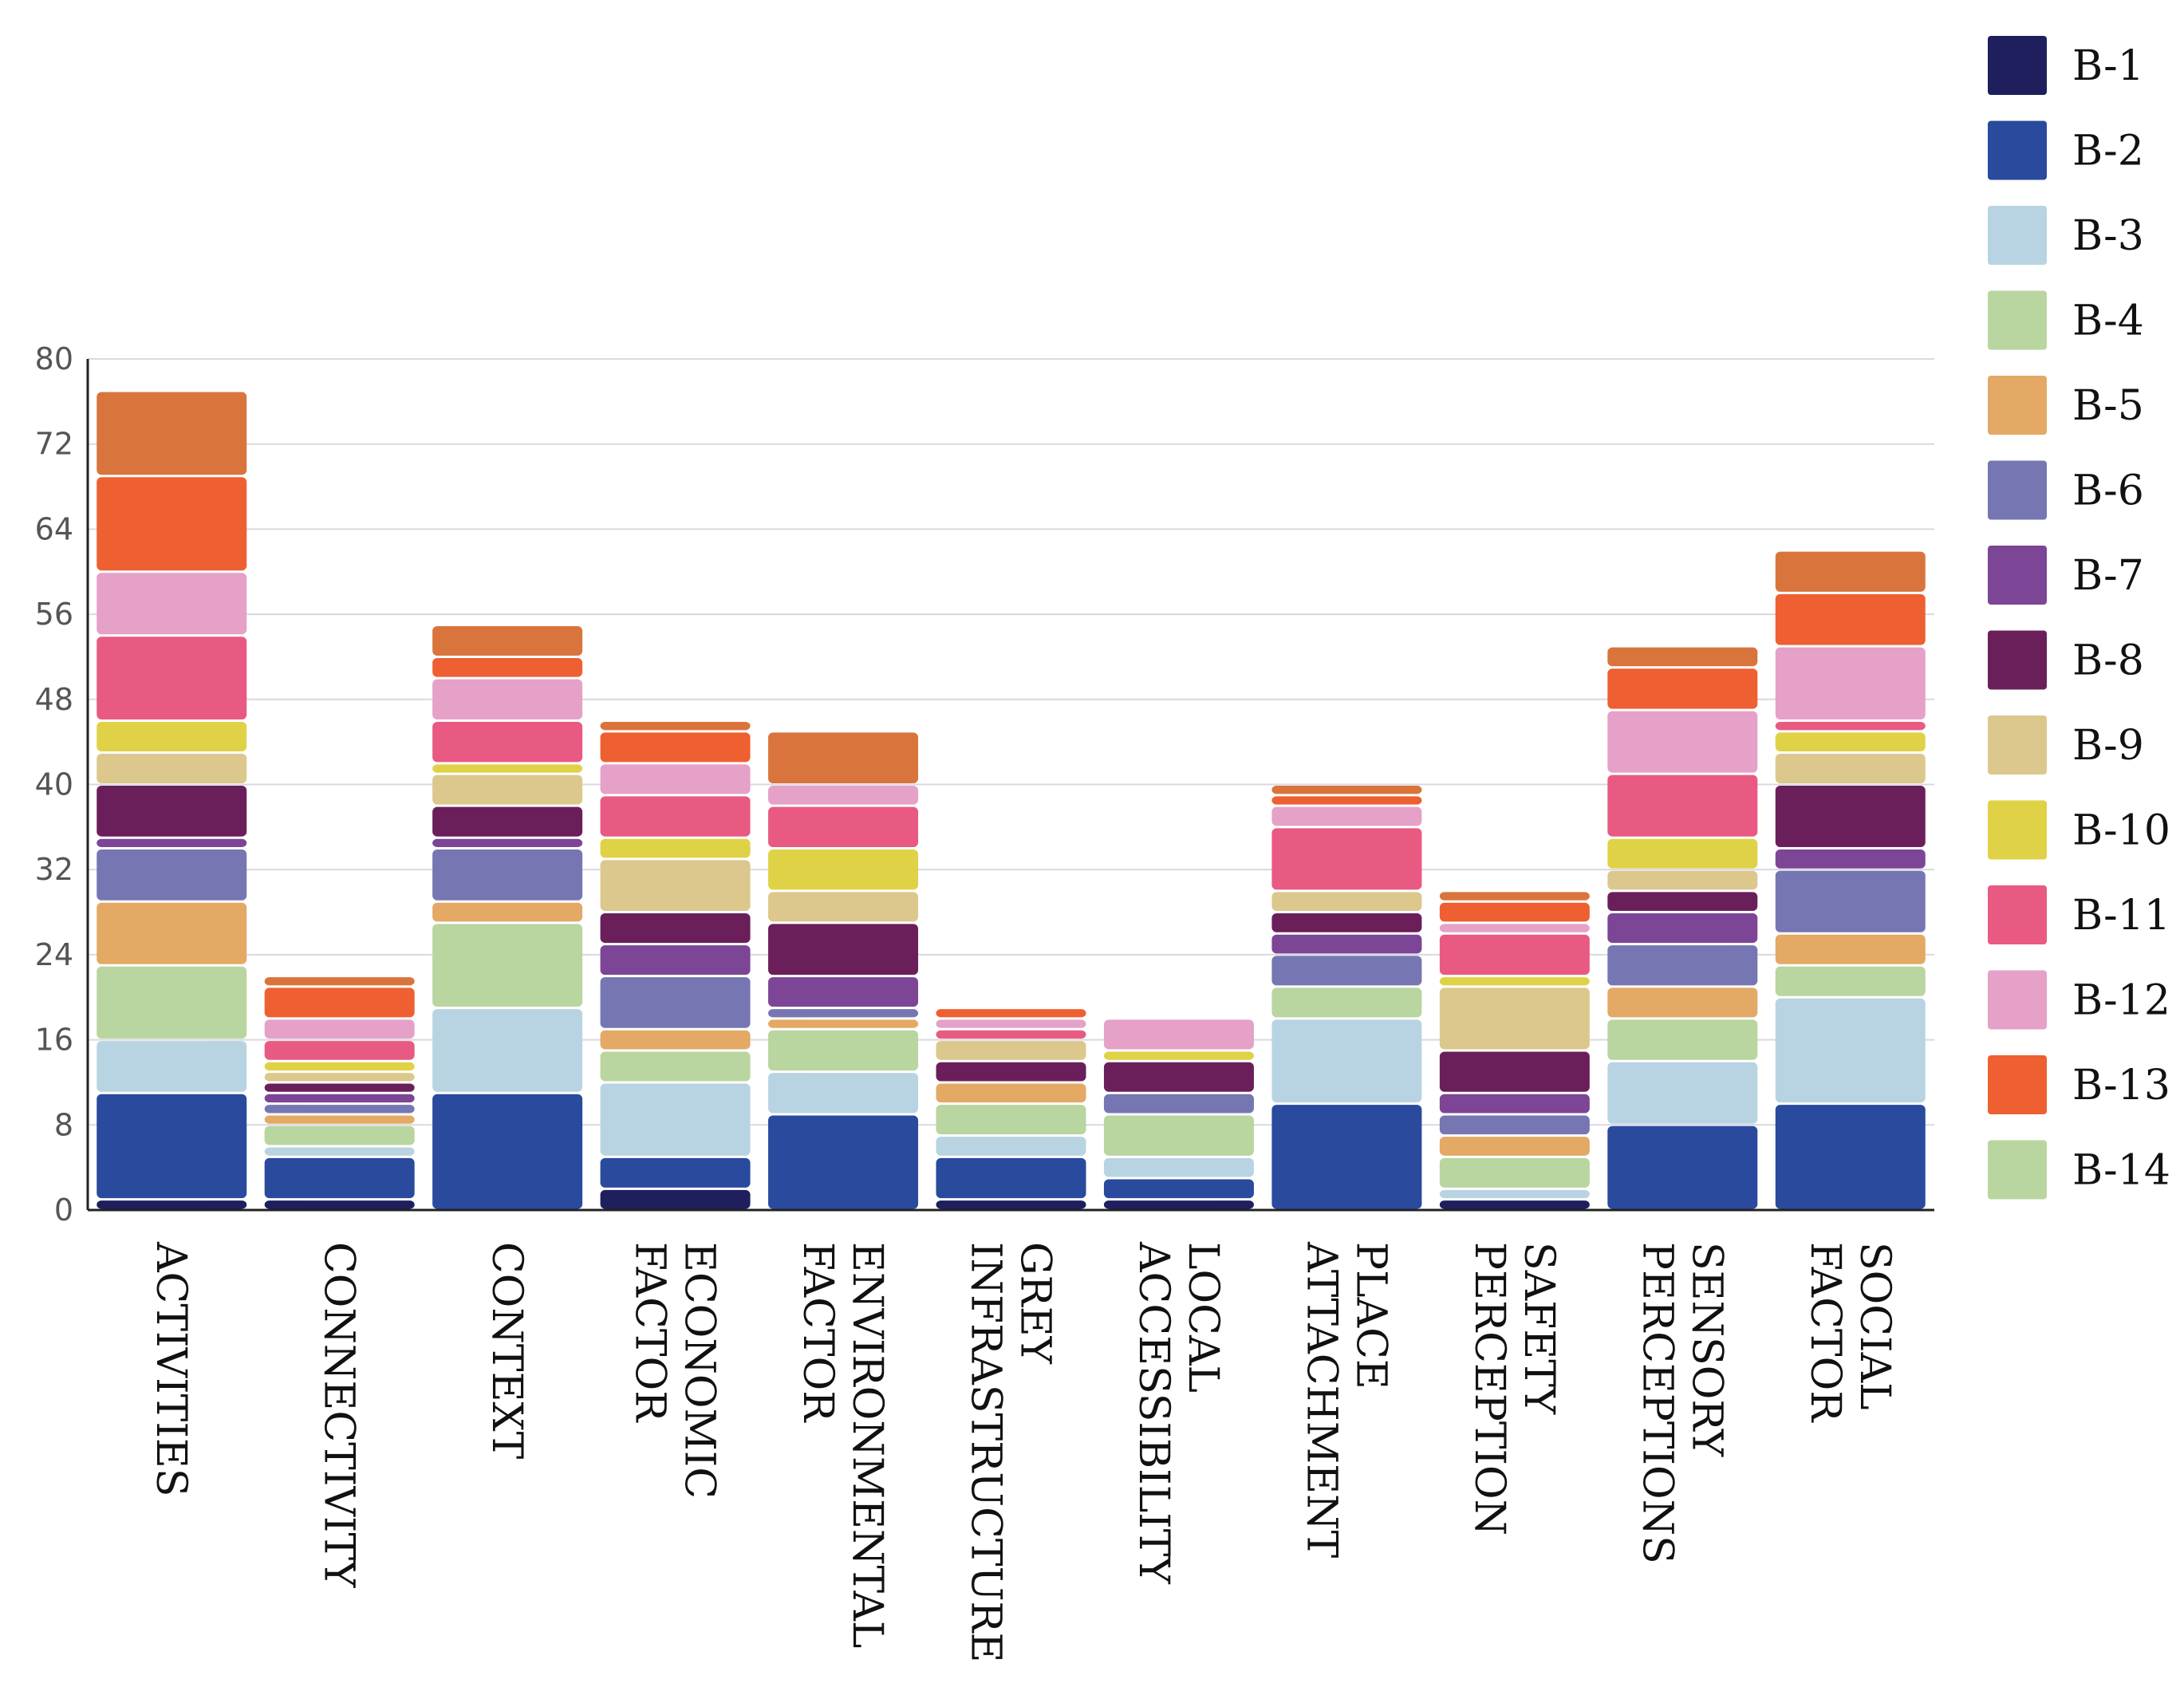 The image size is (2184, 1691). What do you see at coordinates (2108, 236) in the screenshot?
I see `legend-label: B-3` at bounding box center [2108, 236].